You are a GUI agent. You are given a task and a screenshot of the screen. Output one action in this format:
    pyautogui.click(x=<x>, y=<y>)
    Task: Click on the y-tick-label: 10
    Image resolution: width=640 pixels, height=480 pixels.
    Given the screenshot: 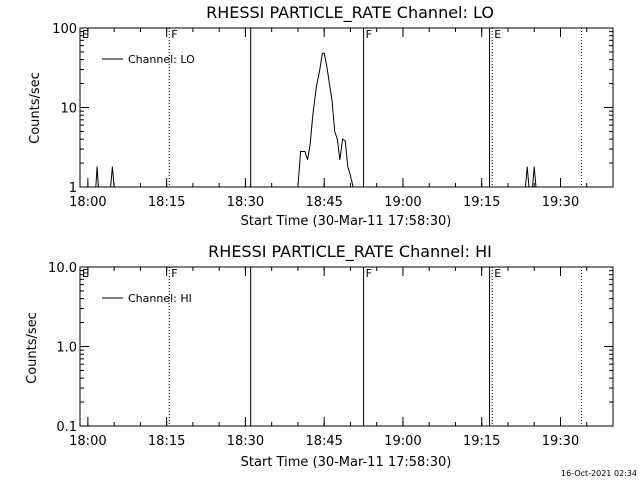 What is the action you would take?
    pyautogui.click(x=68, y=109)
    